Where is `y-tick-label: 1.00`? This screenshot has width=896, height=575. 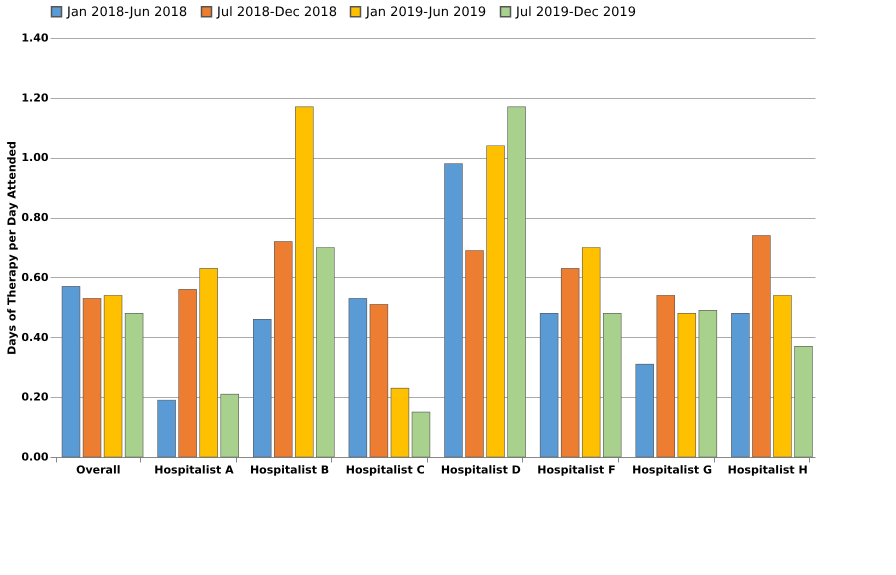
y-tick-label: 1.00 is located at coordinates (35, 157).